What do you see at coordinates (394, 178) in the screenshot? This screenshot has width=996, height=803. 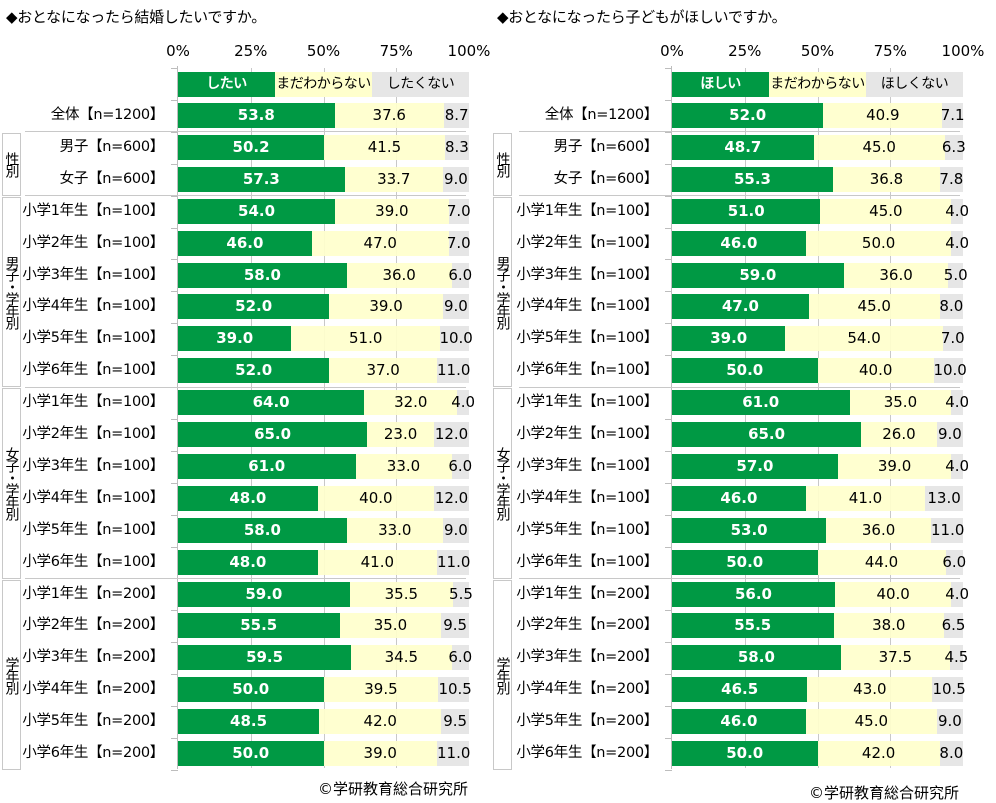 I see `bar-value-label: 33.7` at bounding box center [394, 178].